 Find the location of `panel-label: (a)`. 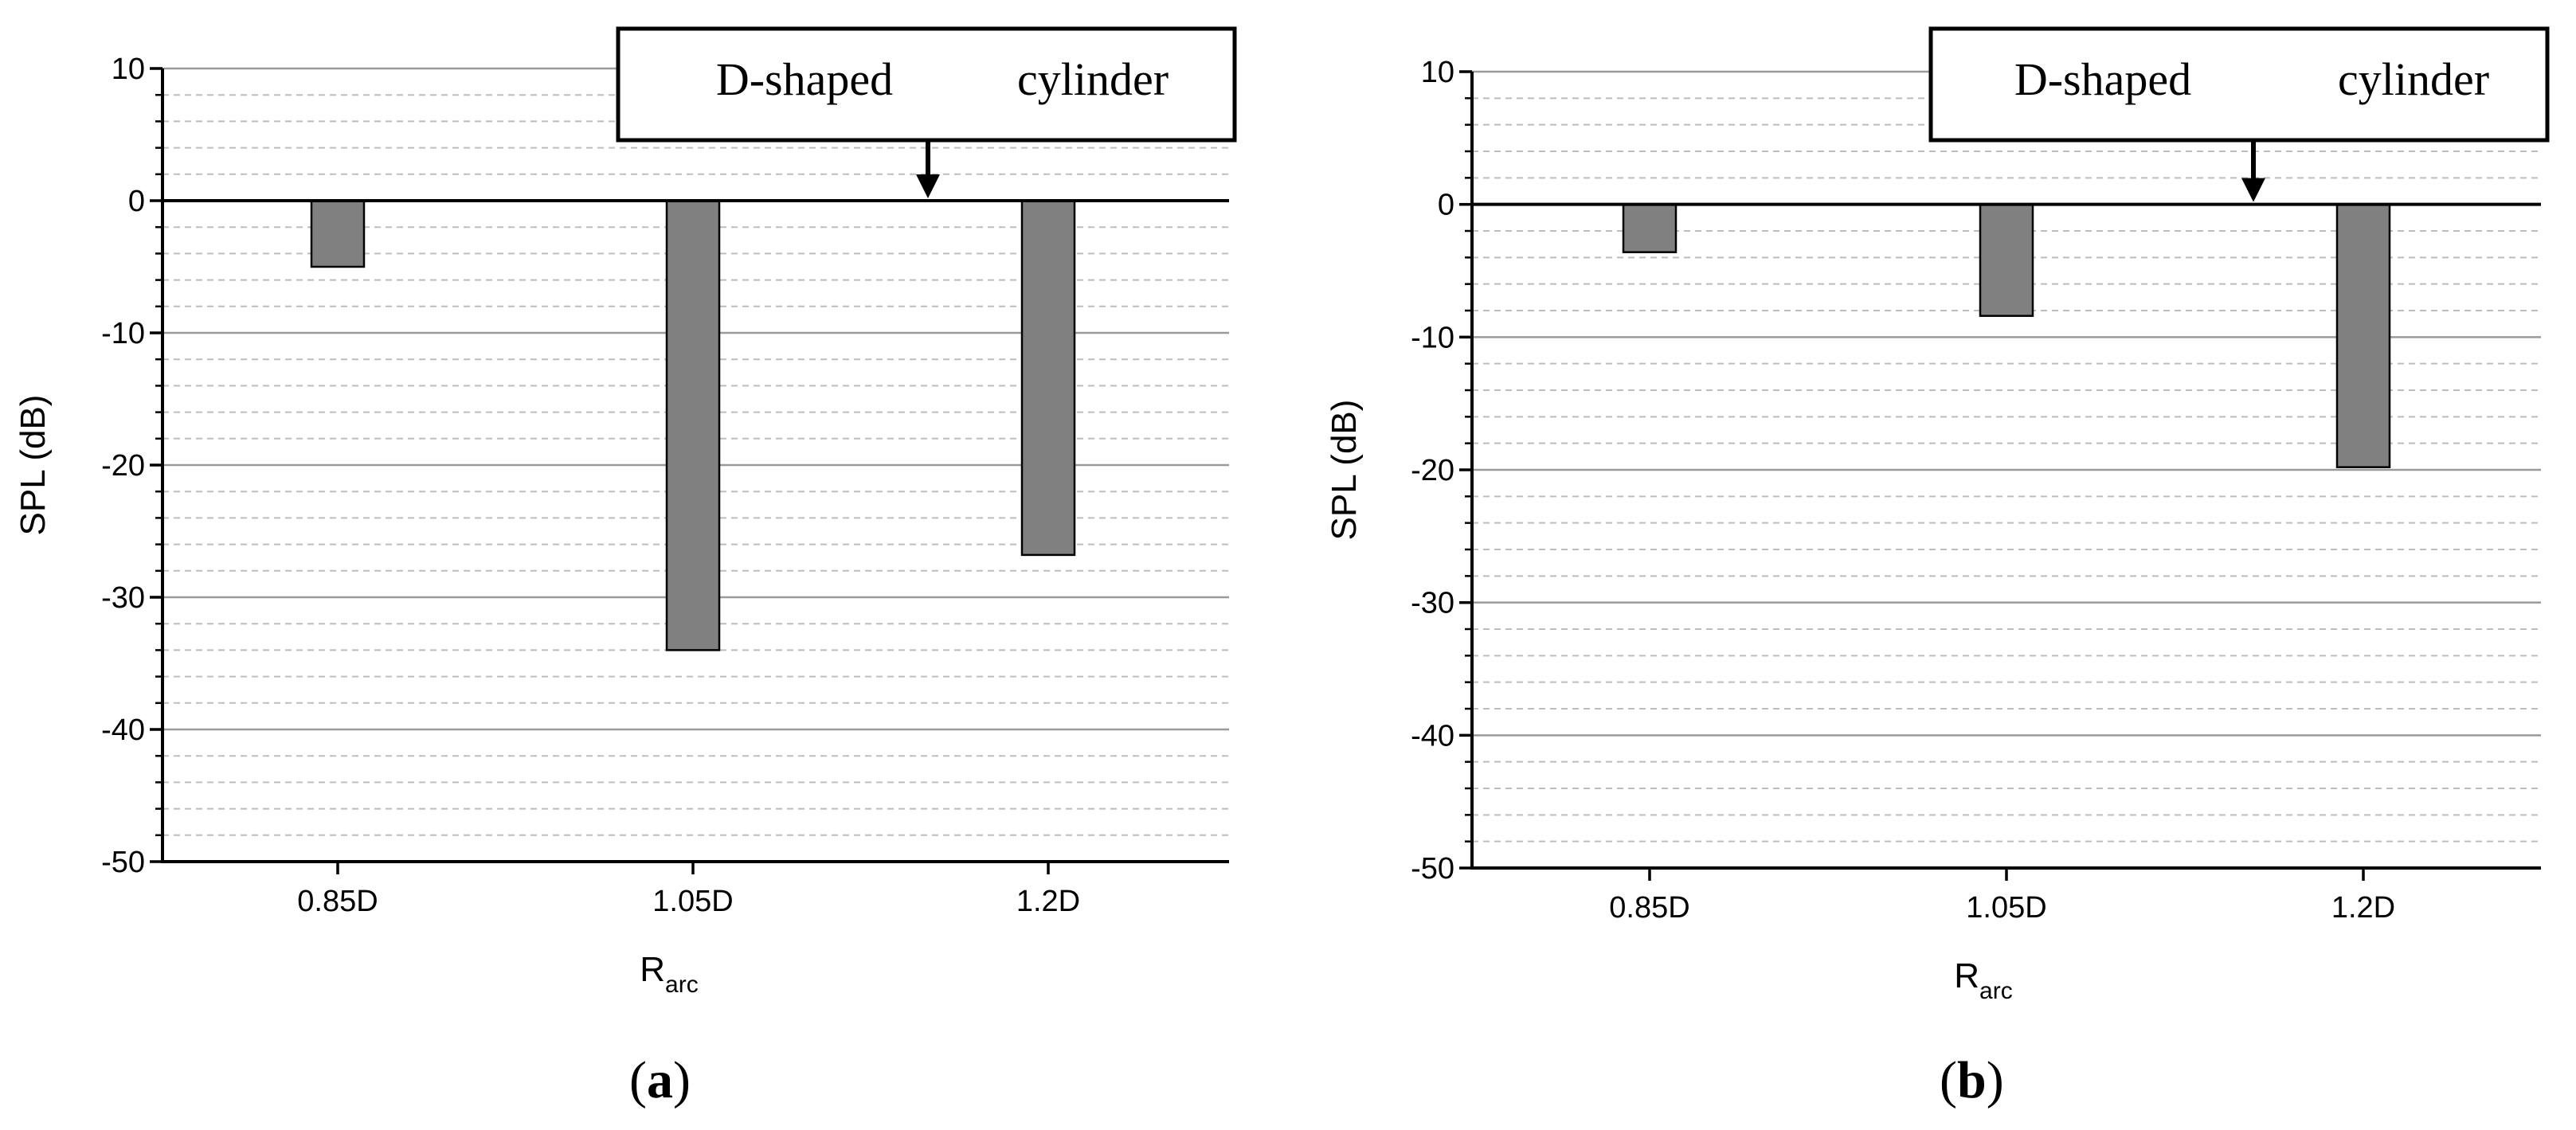

panel-label: (a) is located at coordinates (660, 1080).